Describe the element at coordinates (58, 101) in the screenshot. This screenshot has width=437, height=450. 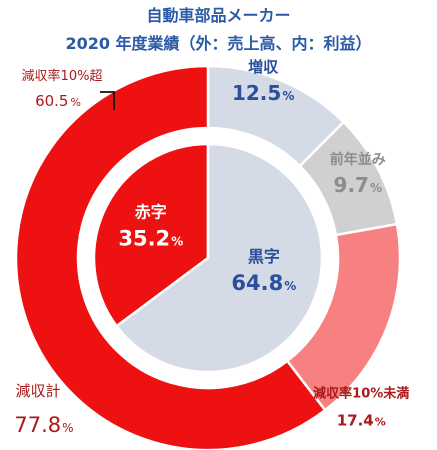
I see `outer-4-value: 60.5%` at that location.